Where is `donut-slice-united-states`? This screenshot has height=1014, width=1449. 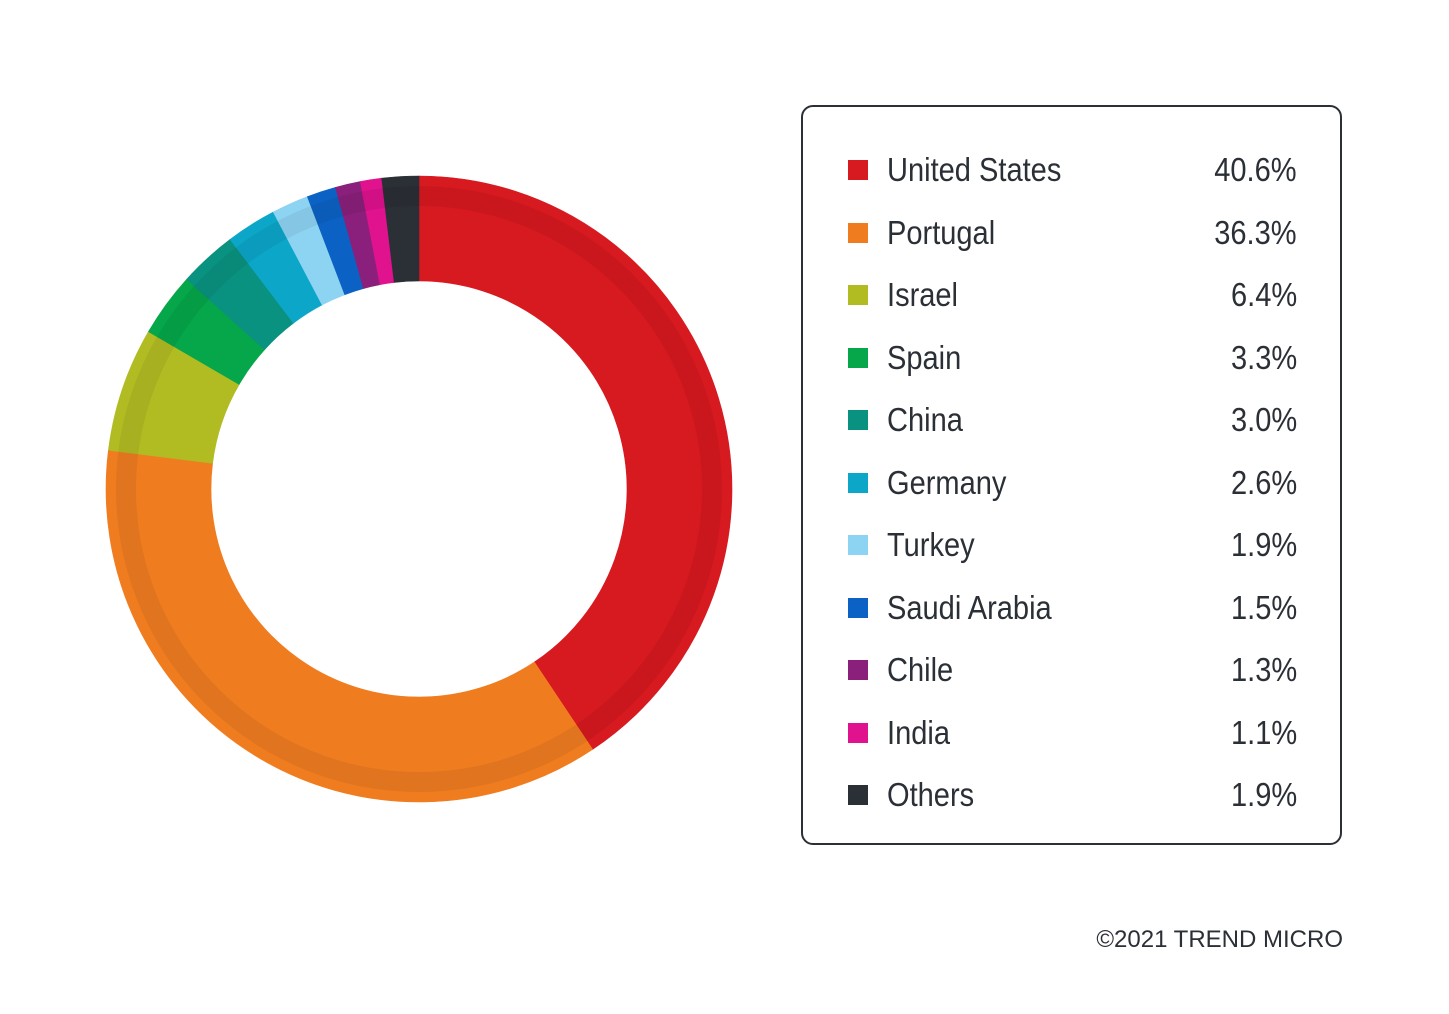 donut-slice-united-states is located at coordinates (575, 462).